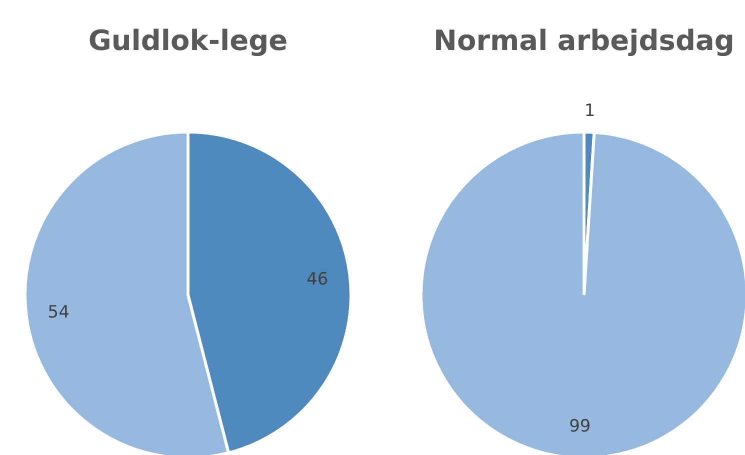 The width and height of the screenshot is (745, 455). Describe the element at coordinates (590, 111) in the screenshot. I see `data-label: 1` at that location.